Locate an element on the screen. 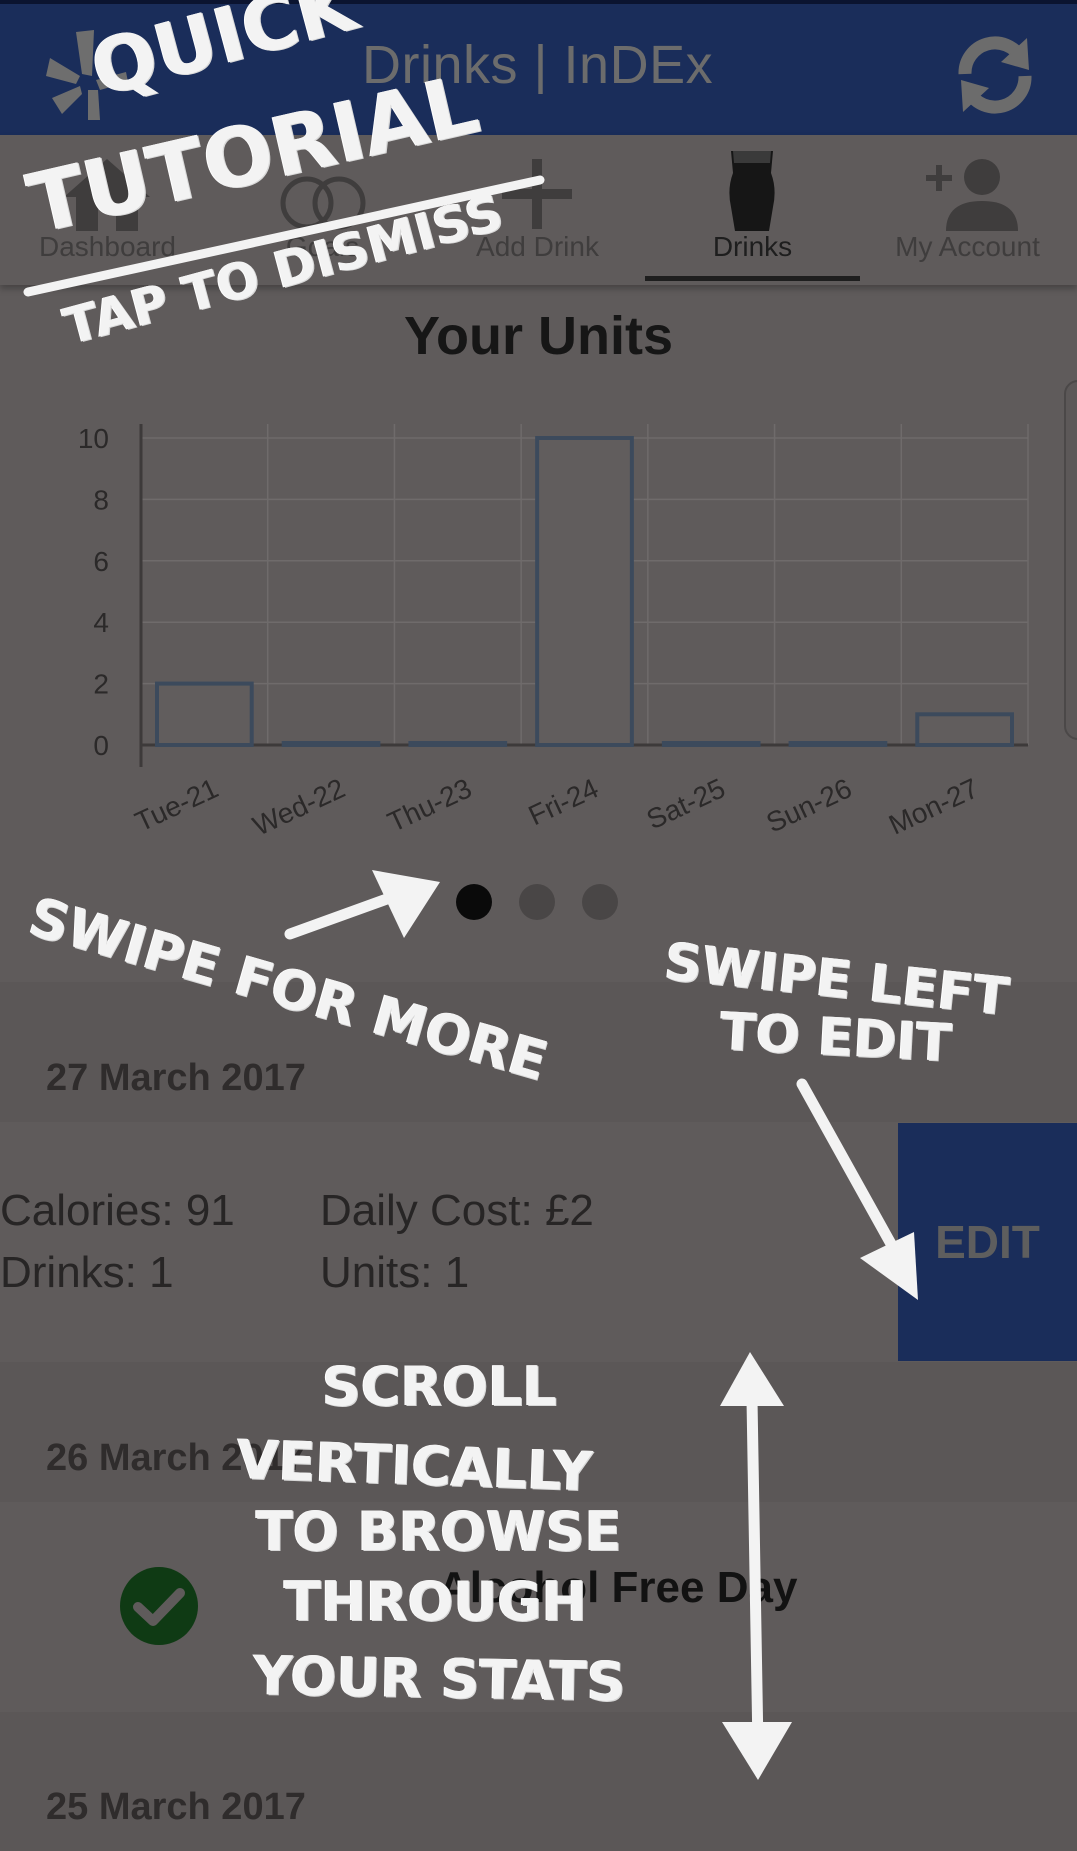 This screenshot has height=1851, width=1077. calories-stat: Calories: 91 is located at coordinates (117, 1210).